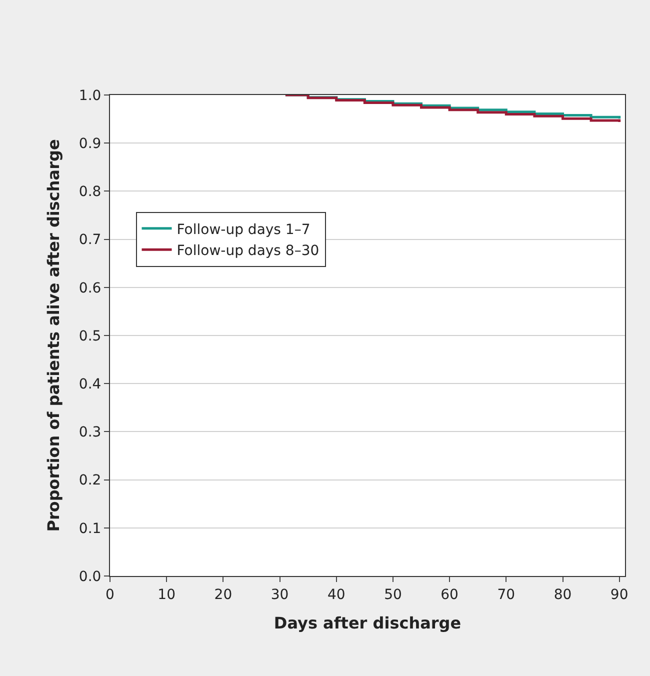  I want to click on legend-label: Follow-up days 8–30, so click(248, 251).